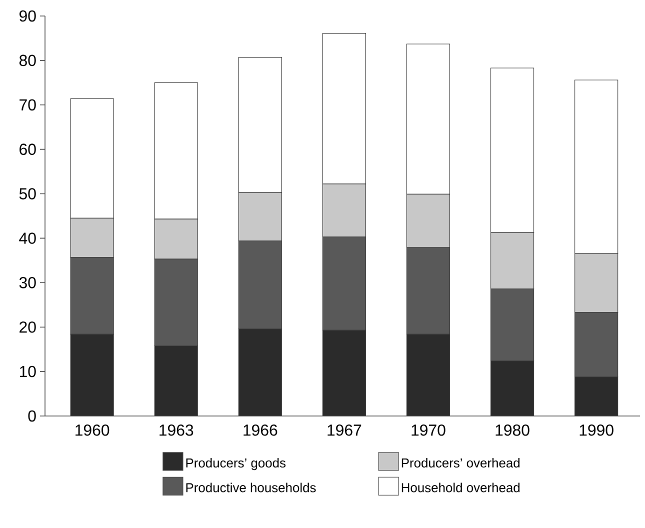 This screenshot has width=645, height=528. Describe the element at coordinates (28, 16) in the screenshot. I see `y-tick-label: 90` at that location.